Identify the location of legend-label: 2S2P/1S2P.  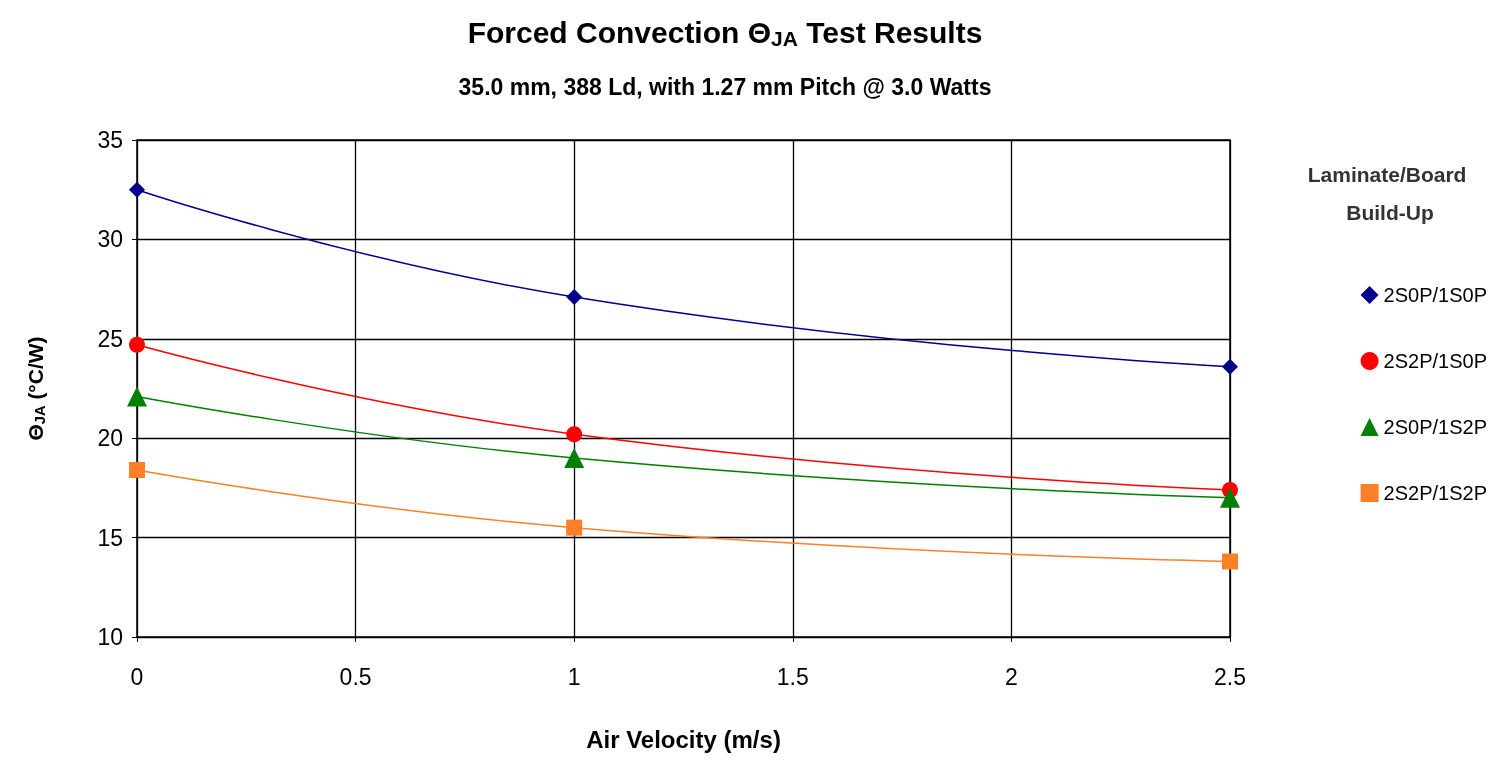
(1435, 493).